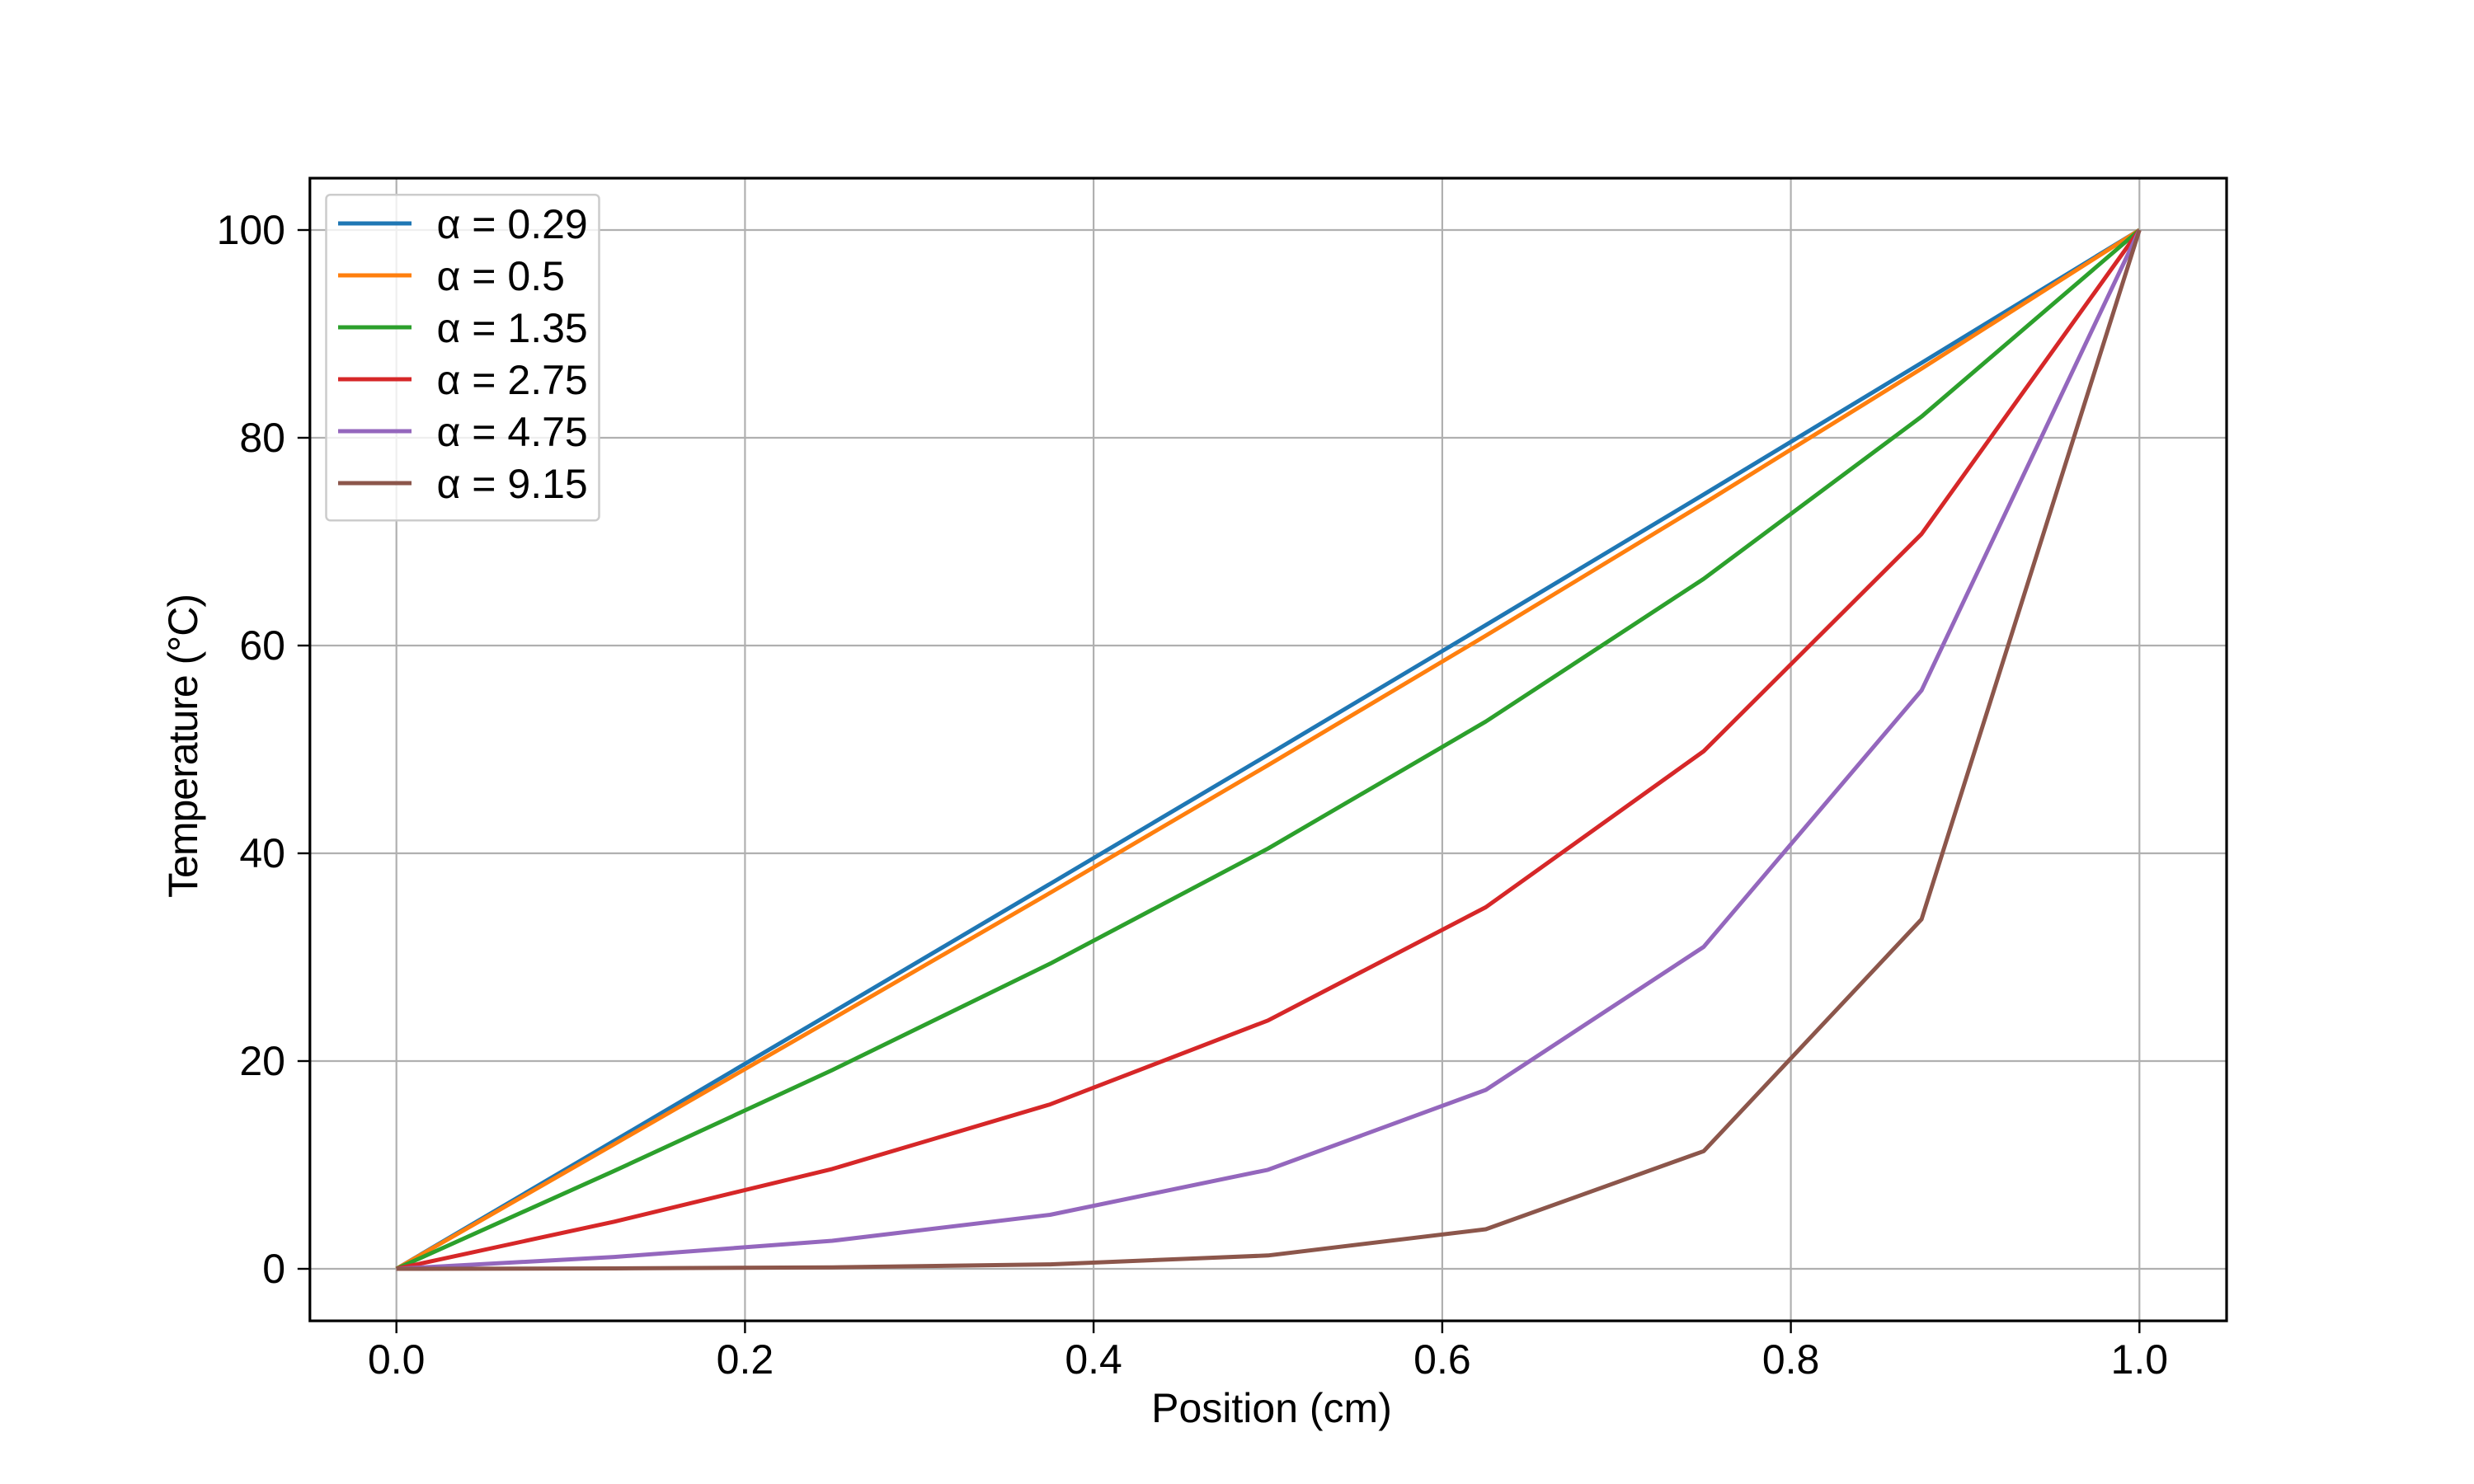  I want to click on svg-text: 0.2, so click(745, 1359).